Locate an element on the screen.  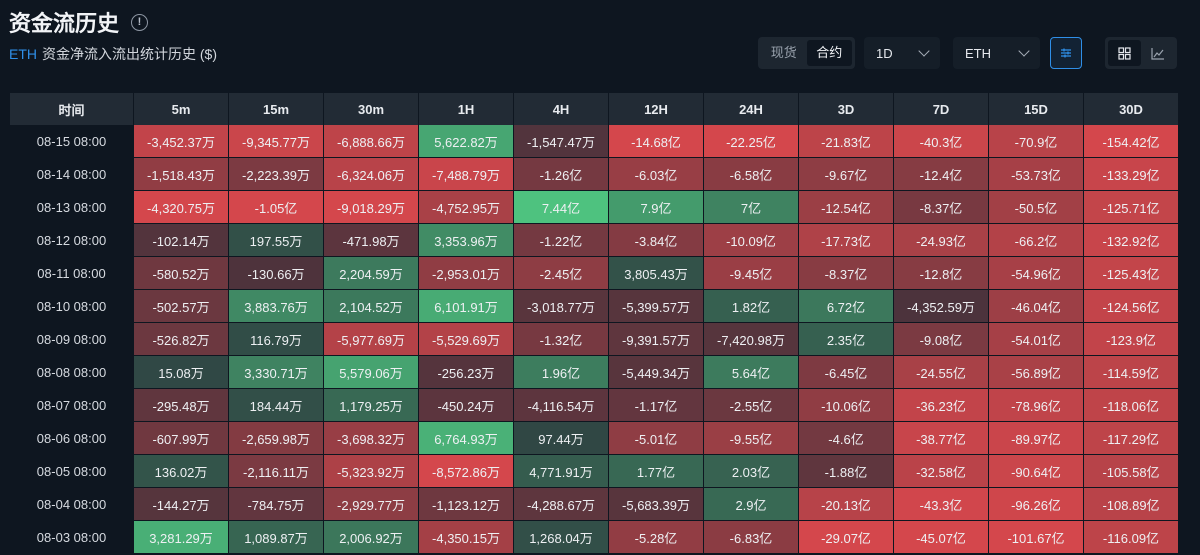
row-time: 08-06 08:00 is located at coordinates (71, 438).